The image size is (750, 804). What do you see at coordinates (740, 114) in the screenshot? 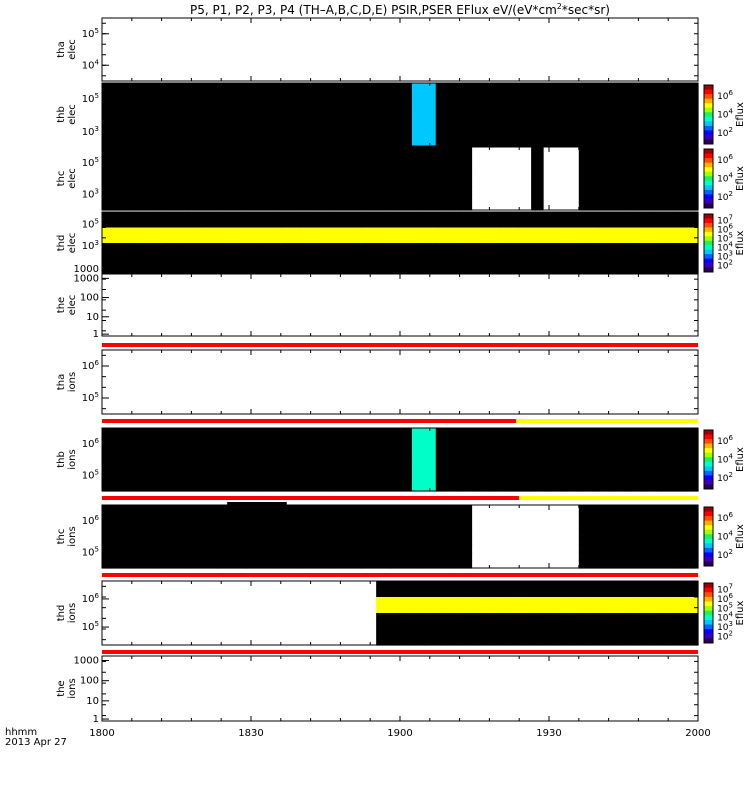
I see `colorbar-label: Eflux` at bounding box center [740, 114].